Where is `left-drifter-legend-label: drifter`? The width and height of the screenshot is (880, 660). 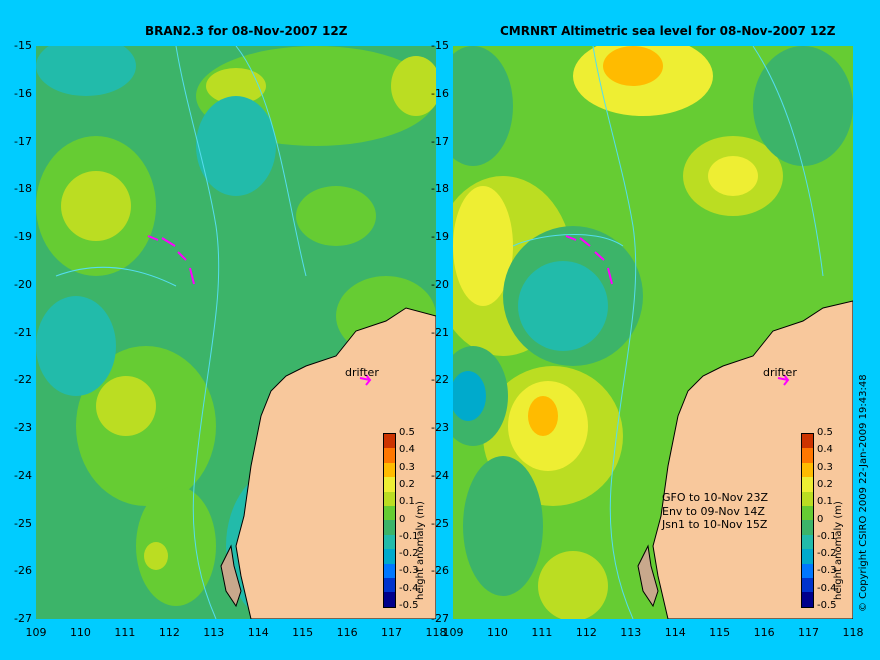
left-drifter-legend-label: drifter is located at coordinates (362, 372).